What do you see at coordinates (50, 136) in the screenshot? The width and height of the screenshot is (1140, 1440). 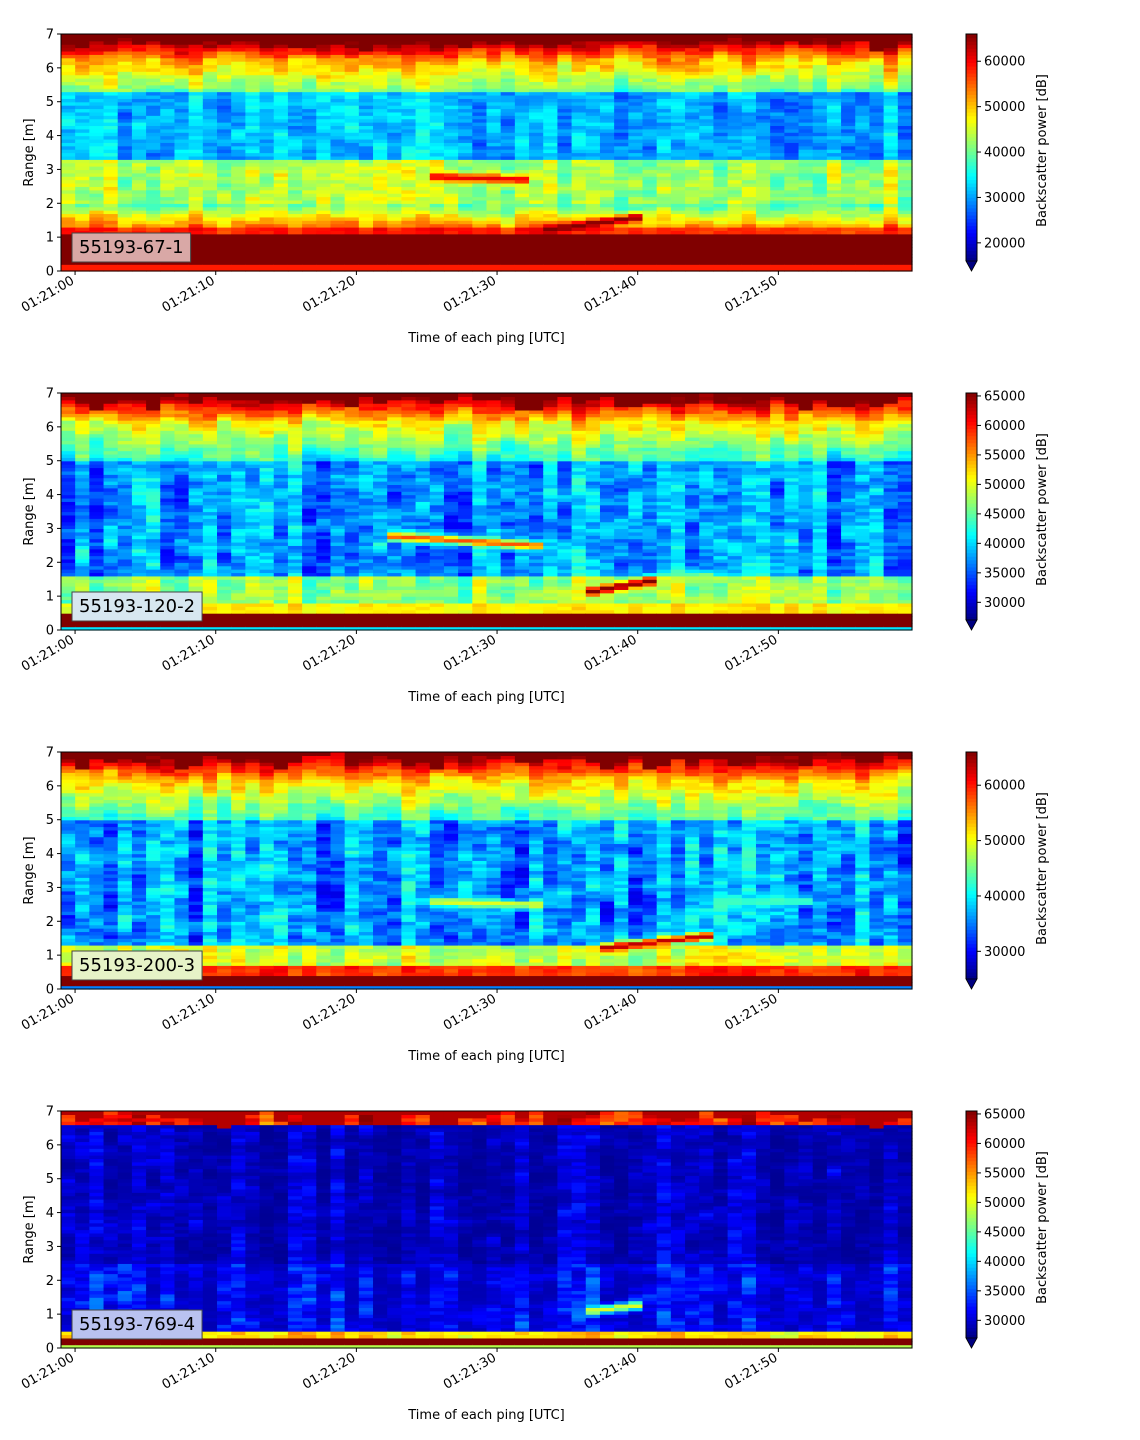 I see `y-tick-label: 4` at bounding box center [50, 136].